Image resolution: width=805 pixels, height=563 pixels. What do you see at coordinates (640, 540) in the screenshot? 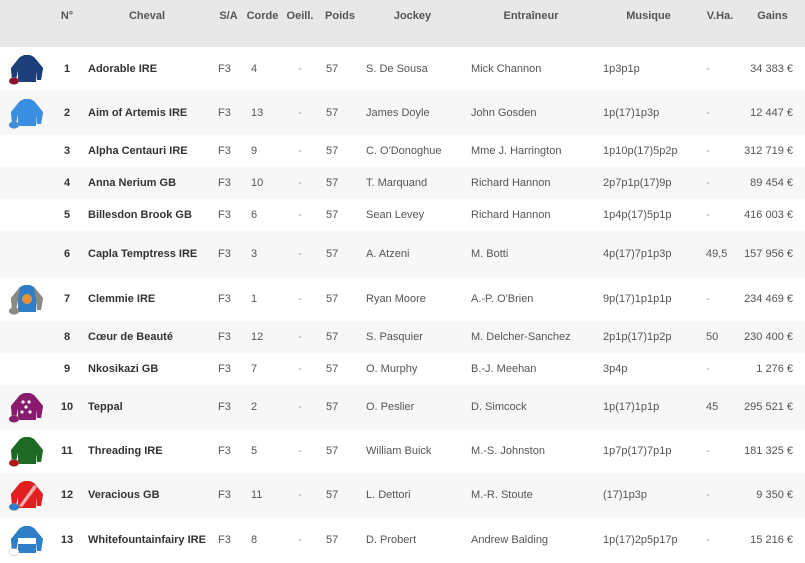
I see `form: 1p(17)2p5p17p` at bounding box center [640, 540].